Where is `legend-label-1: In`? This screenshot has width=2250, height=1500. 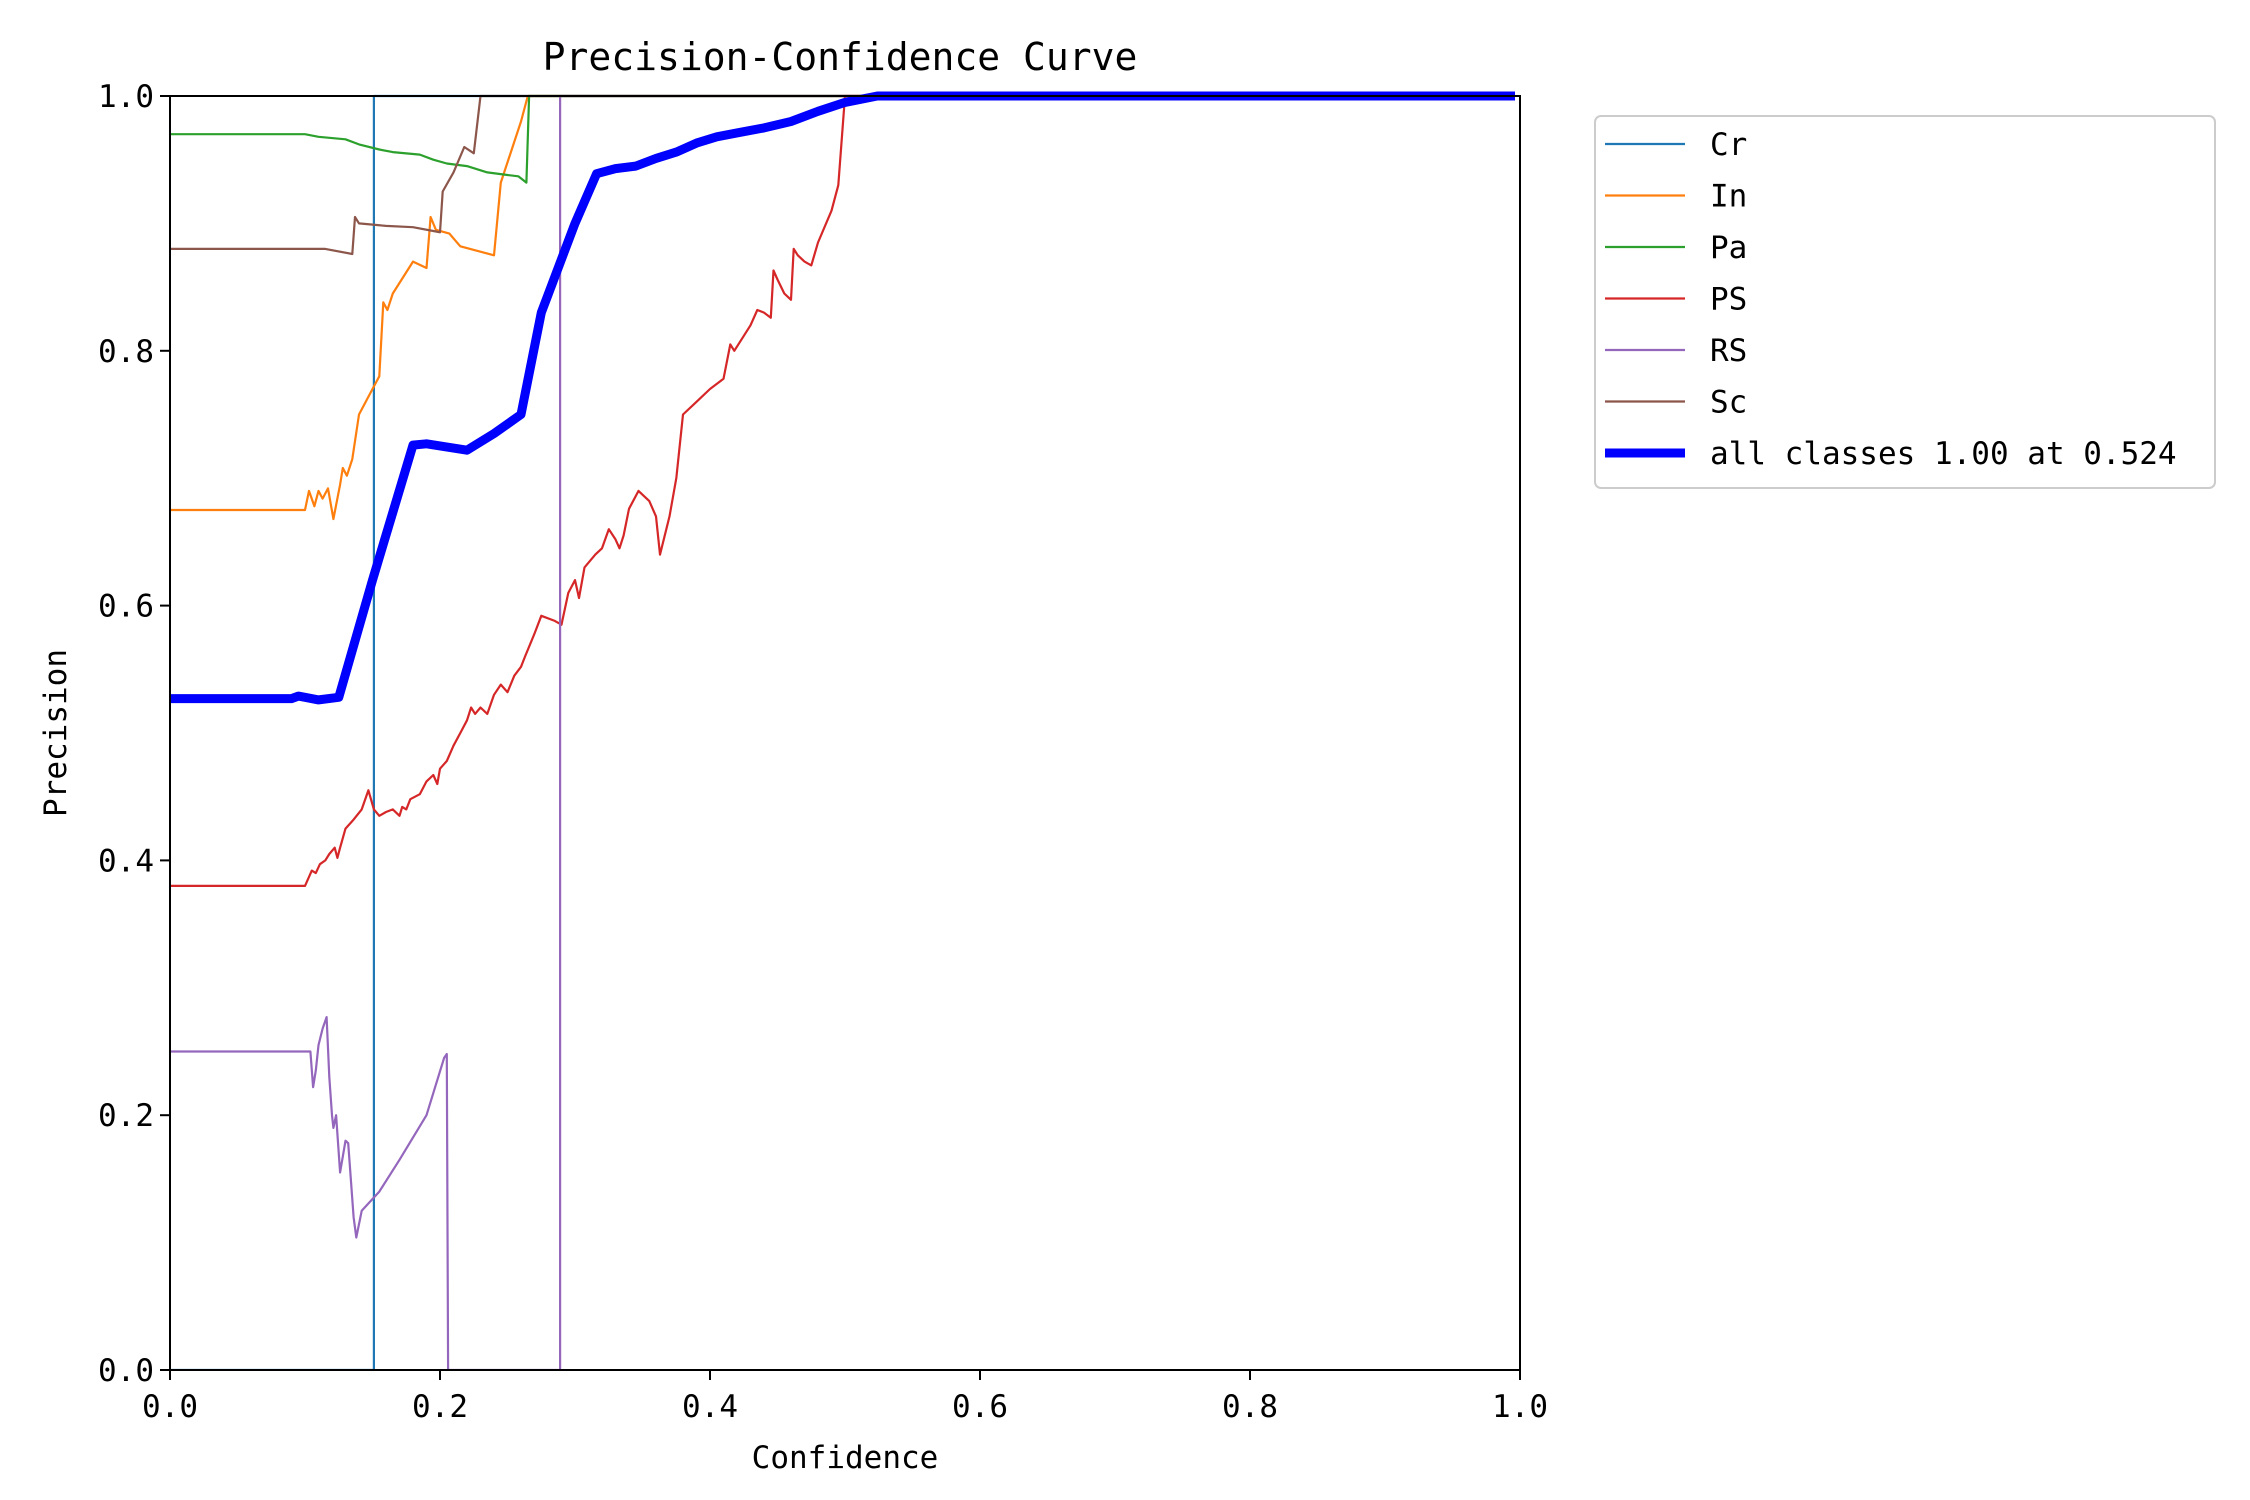
legend-label-1: In is located at coordinates (1728, 197).